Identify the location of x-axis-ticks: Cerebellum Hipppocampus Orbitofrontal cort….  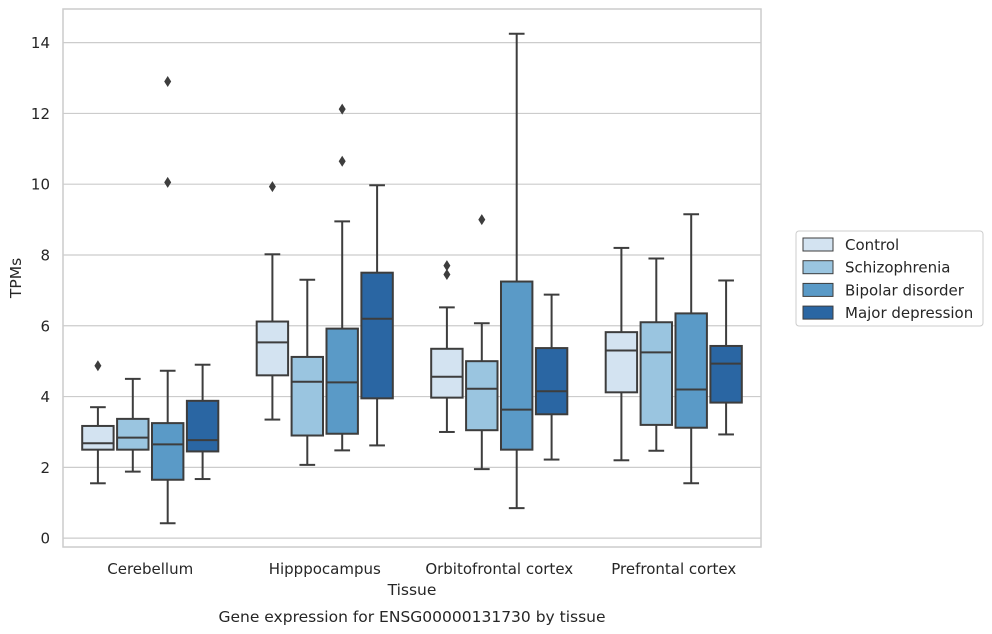
(421, 569).